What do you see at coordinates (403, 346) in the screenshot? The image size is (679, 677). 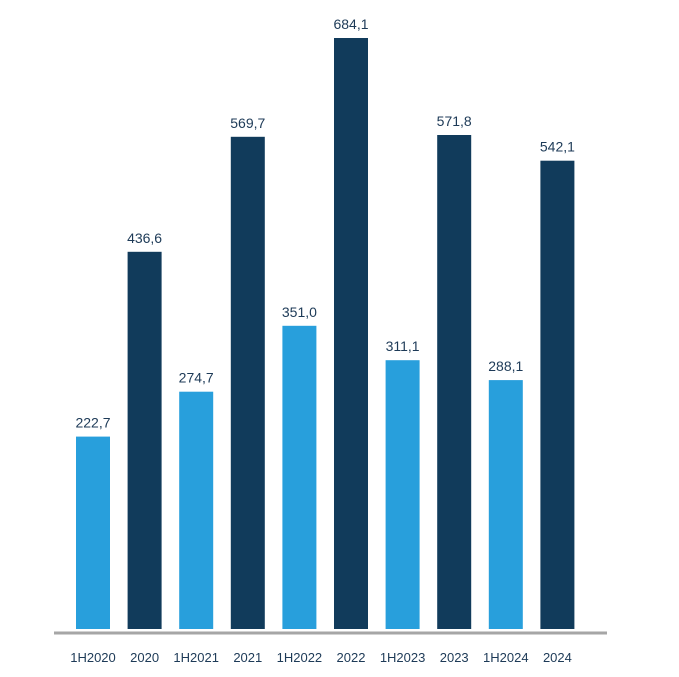 I see `value-label-1h2023: 311,1` at bounding box center [403, 346].